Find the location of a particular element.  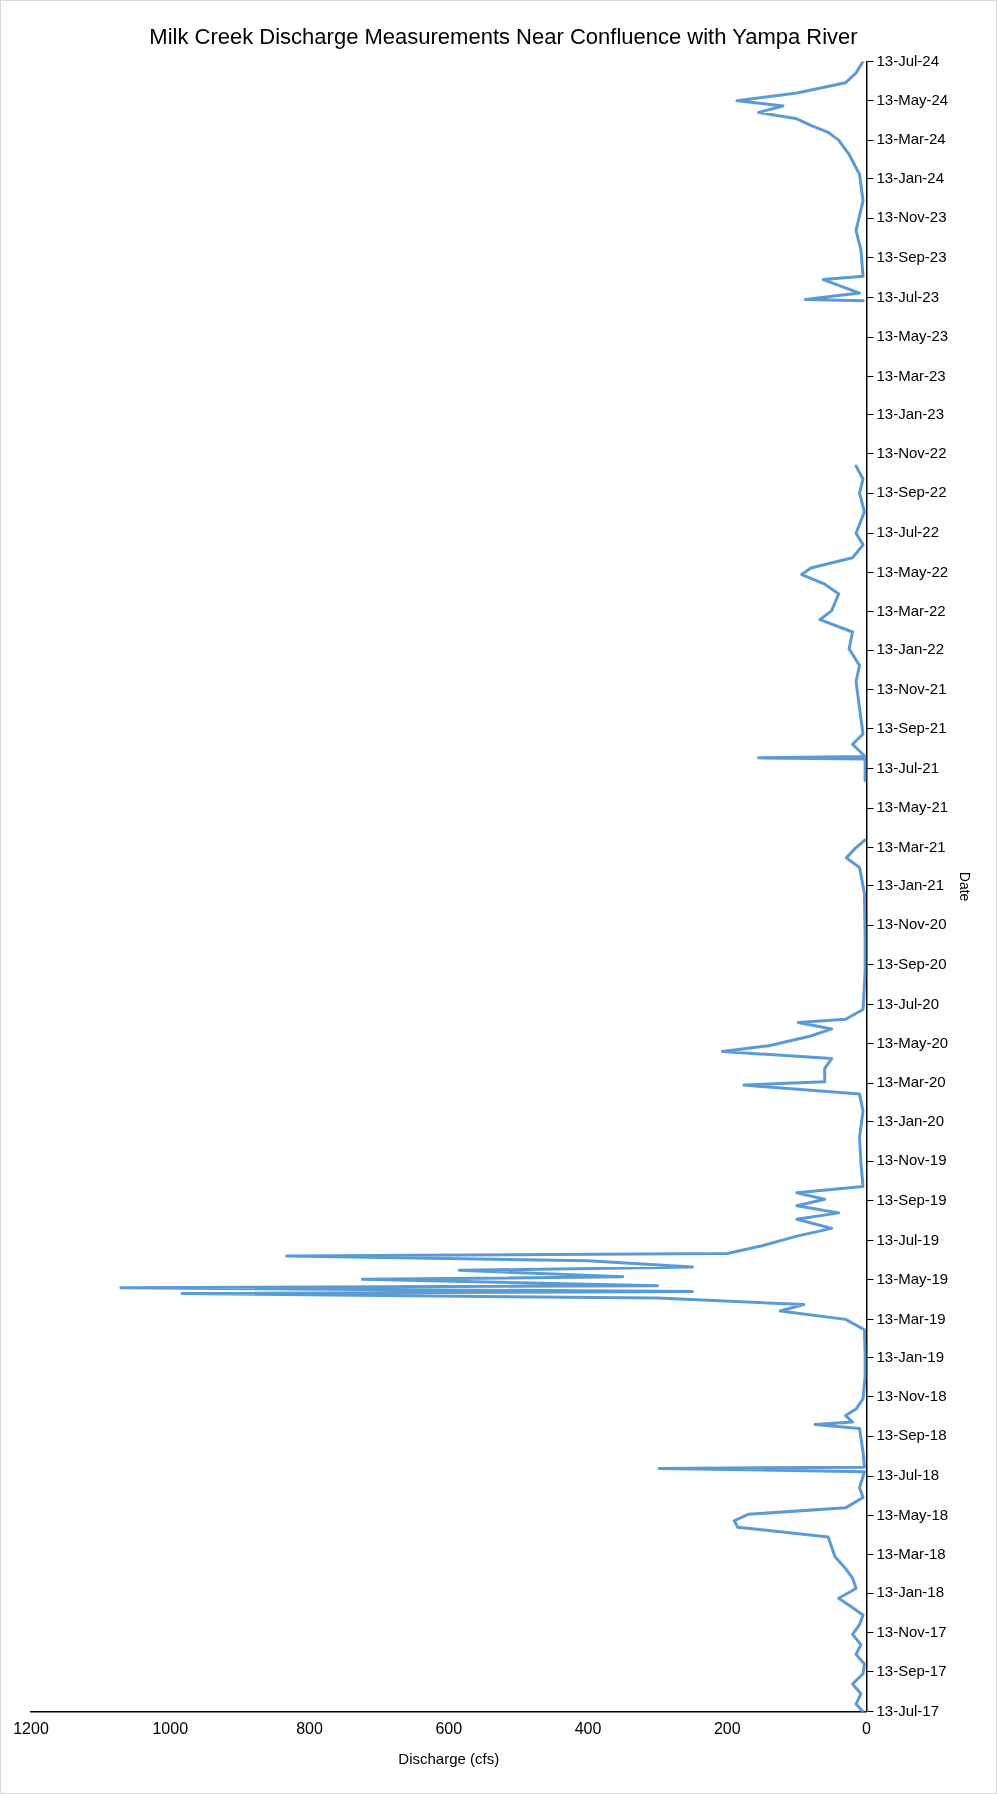

y-tick-label: 13-May-22 is located at coordinates (912, 571).